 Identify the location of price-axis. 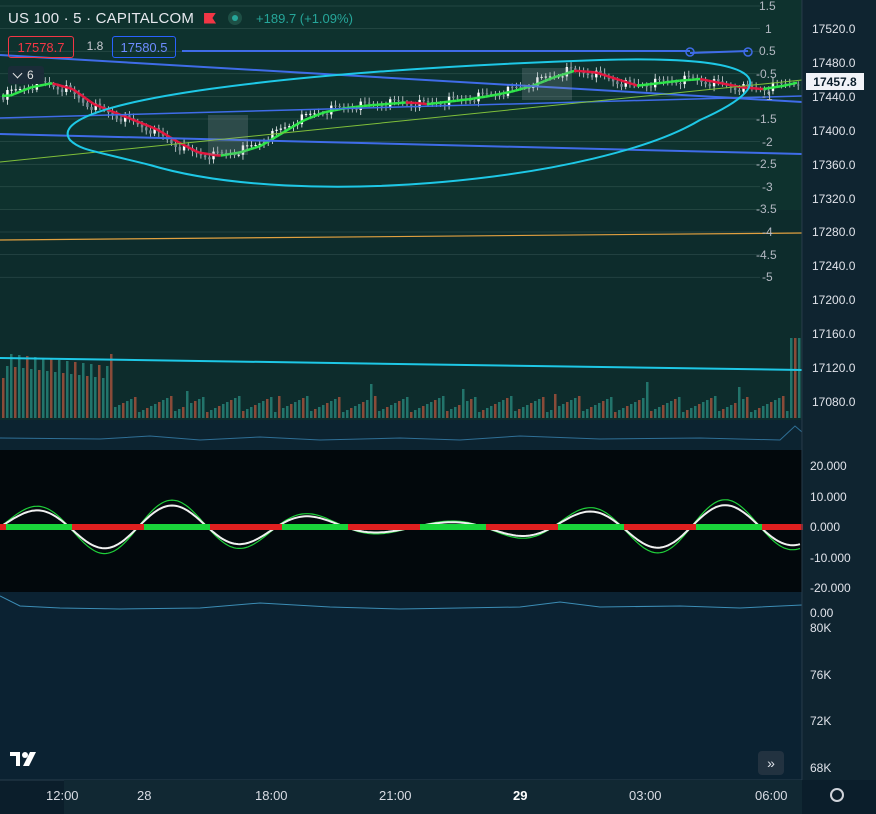
(839, 390).